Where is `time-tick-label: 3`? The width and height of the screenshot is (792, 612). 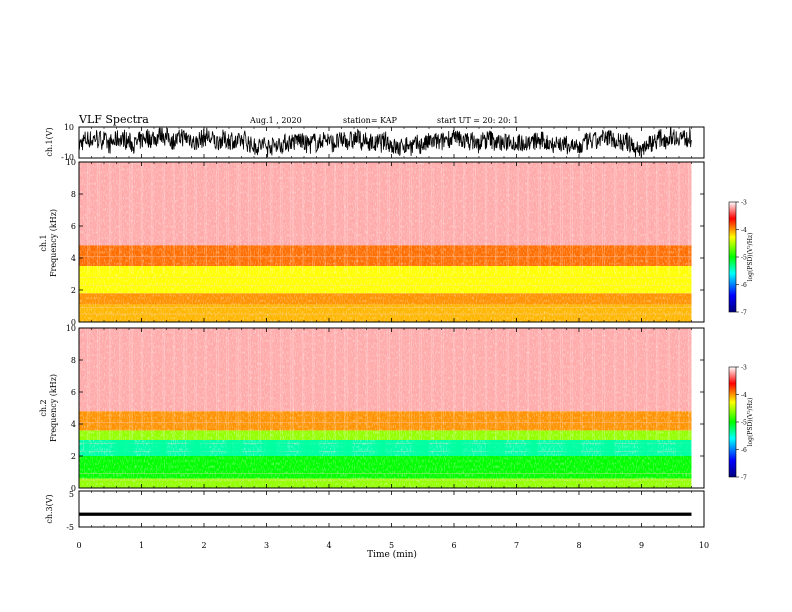 time-tick-label: 3 is located at coordinates (266, 545).